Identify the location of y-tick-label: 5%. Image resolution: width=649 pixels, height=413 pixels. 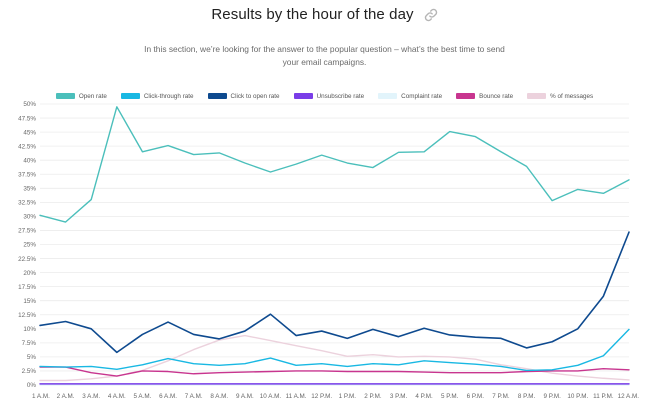
(32, 357).